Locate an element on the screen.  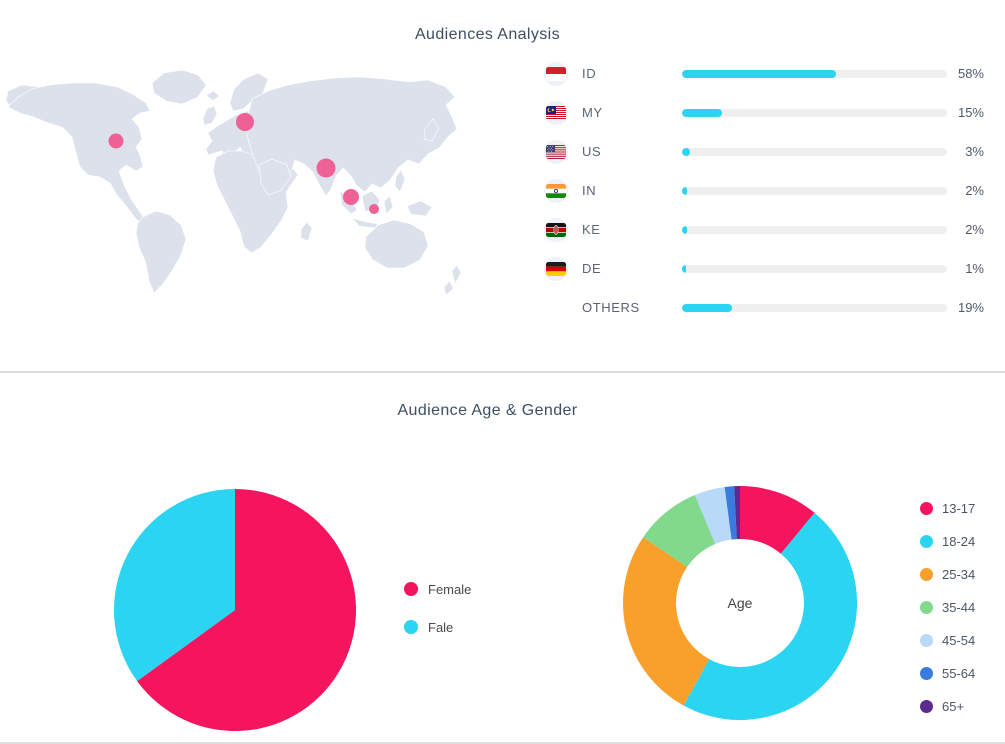
age-legend-item-35-44: 35-44 is located at coordinates (947, 607).